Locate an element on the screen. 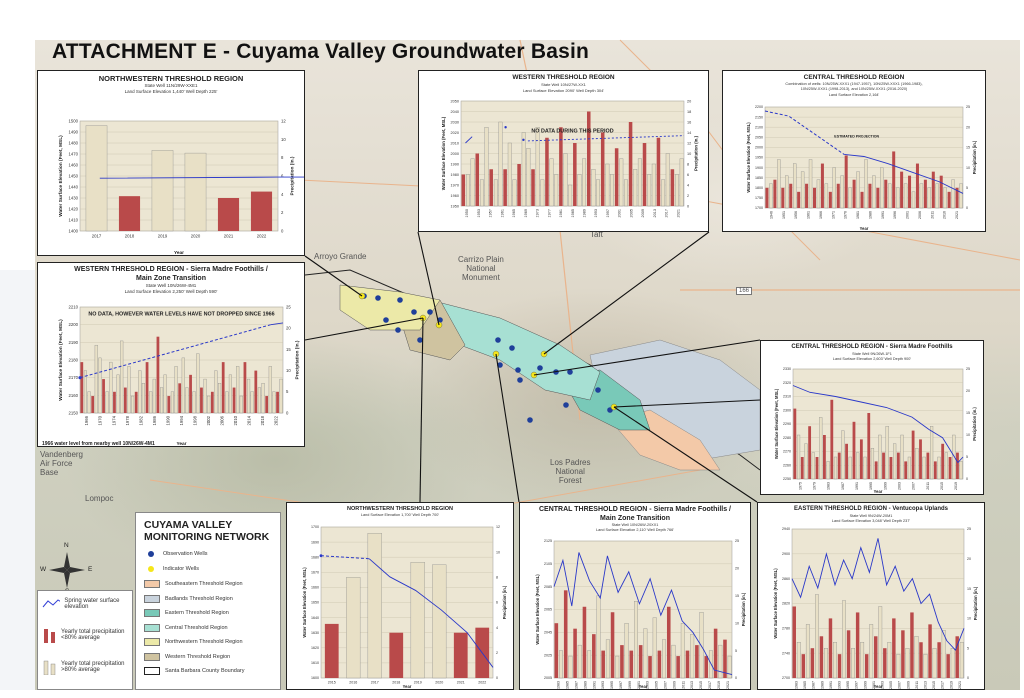 Image resolution: width=1024 pixels, height=698 pixels. x-tick-label: 1961 is located at coordinates (809, 215).